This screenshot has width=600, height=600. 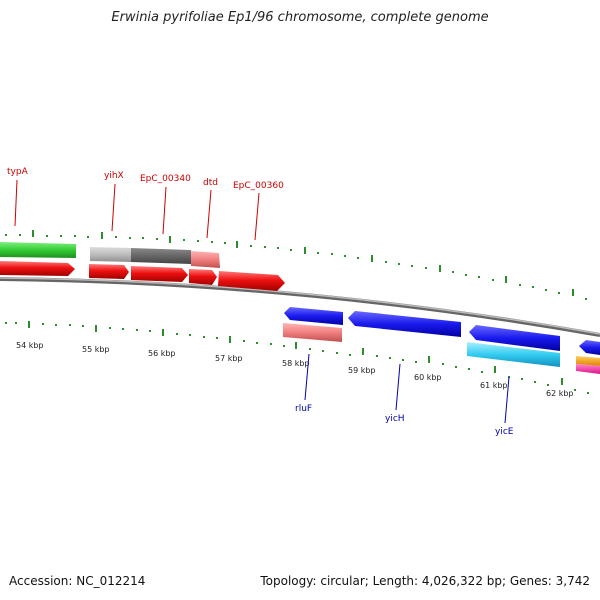 What do you see at coordinates (209, 214) in the screenshot?
I see `leader-dtd` at bounding box center [209, 214].